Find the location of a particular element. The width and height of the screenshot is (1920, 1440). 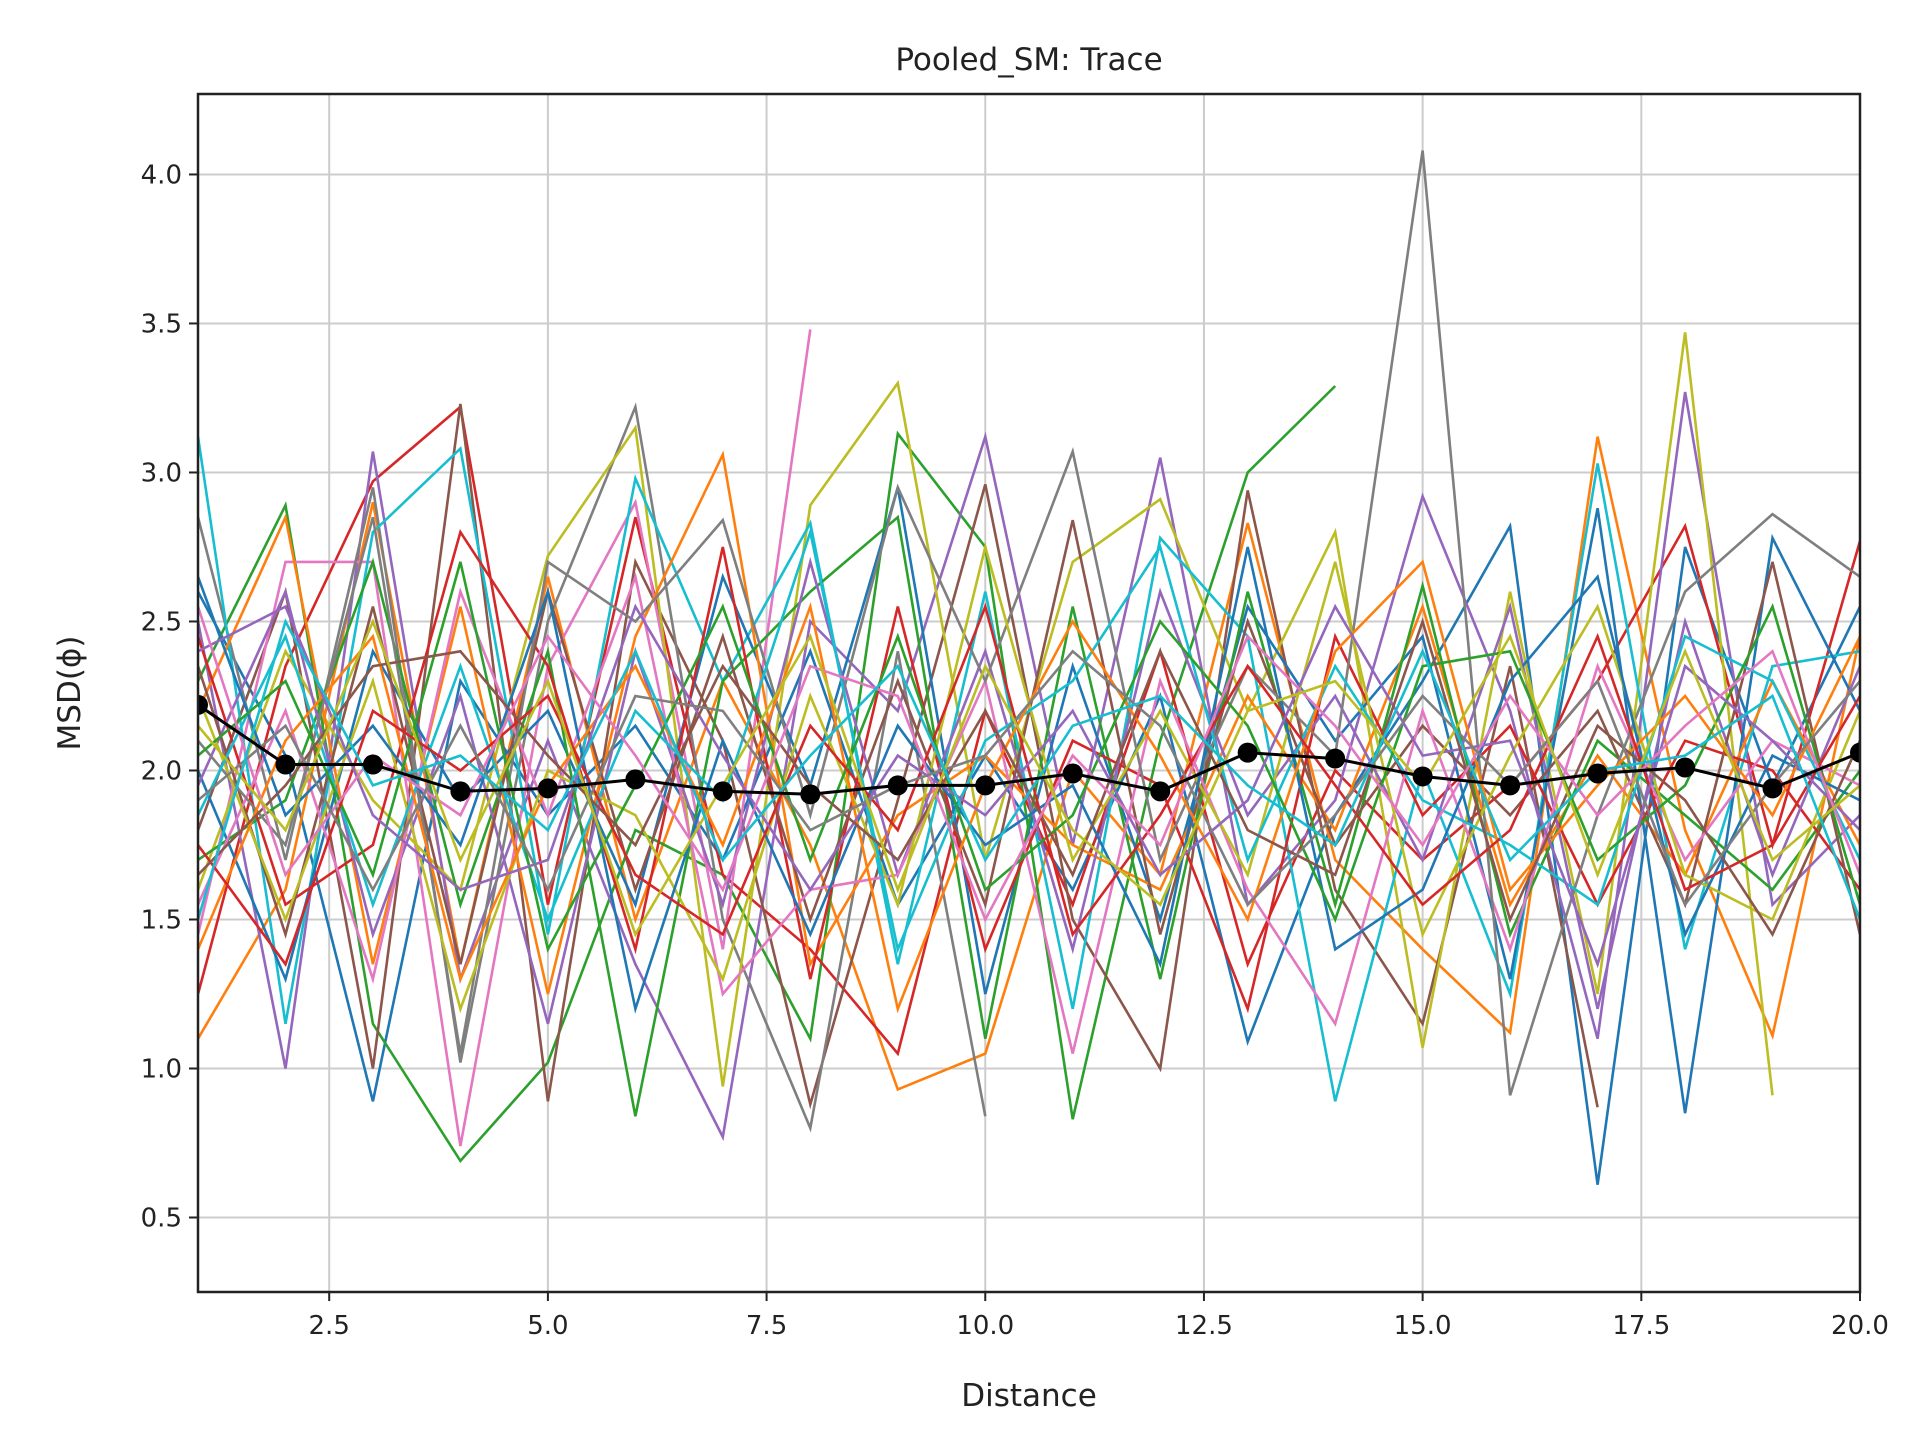

y-tick-label: 3.5 is located at coordinates (161, 324).